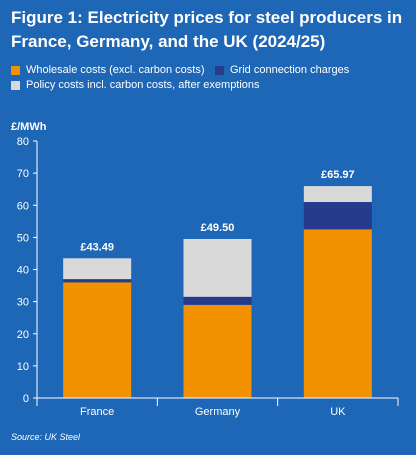  What do you see at coordinates (23, 367) in the screenshot?
I see `y-tick-label: 10` at bounding box center [23, 367].